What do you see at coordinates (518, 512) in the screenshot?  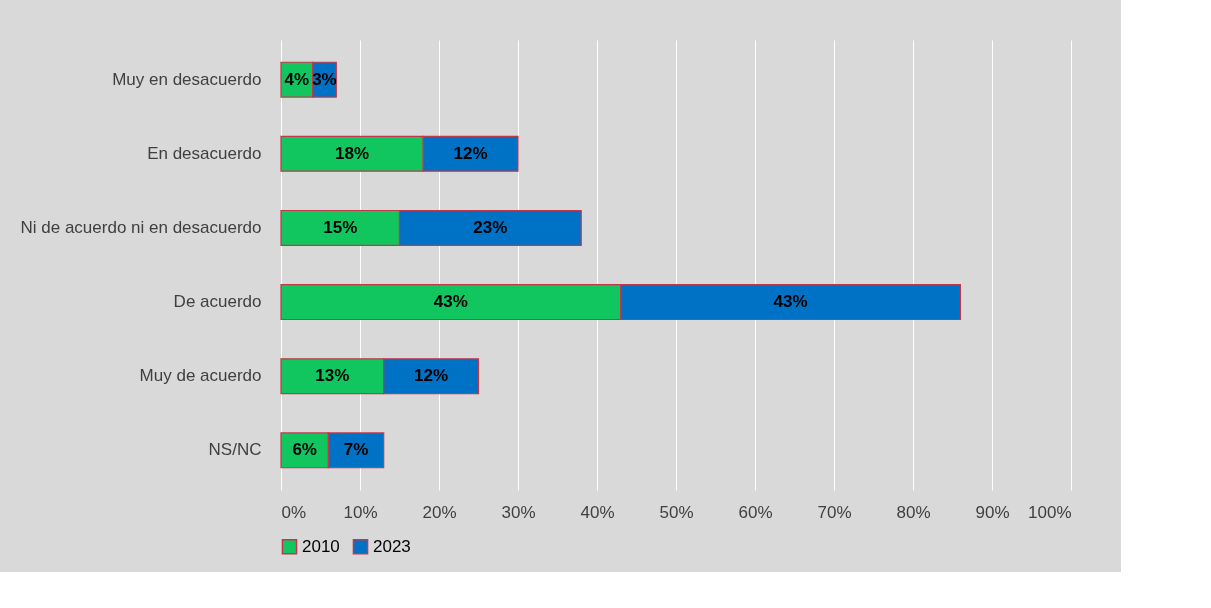 I see `x-tick-label: 30%` at bounding box center [518, 512].